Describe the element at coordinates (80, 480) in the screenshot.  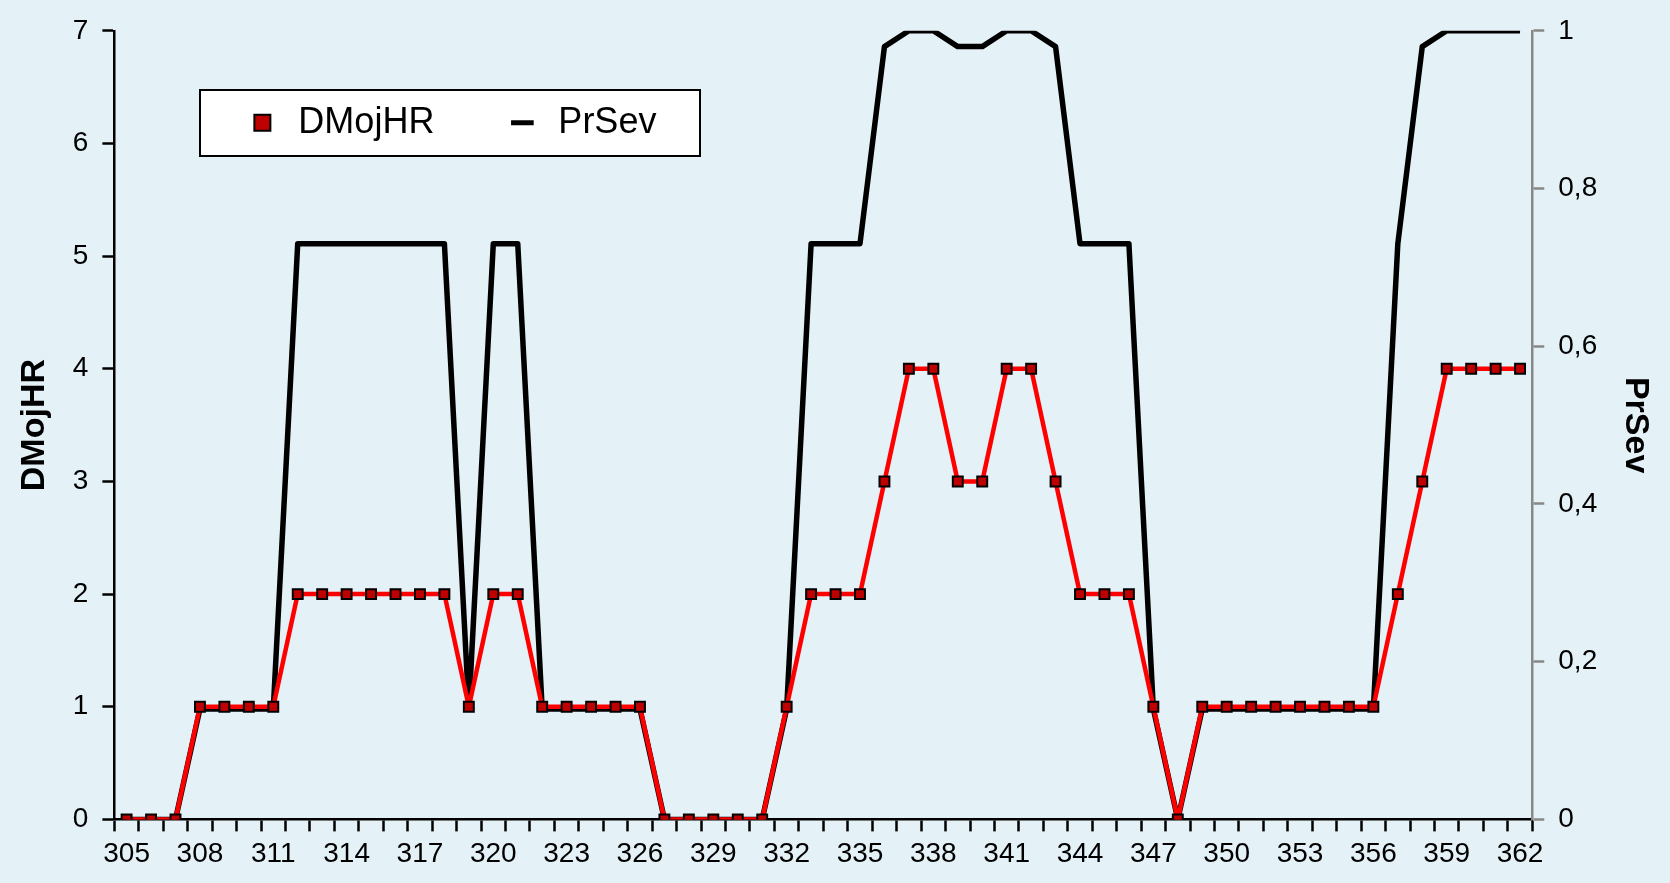
I see `y-tick-label: 3` at that location.